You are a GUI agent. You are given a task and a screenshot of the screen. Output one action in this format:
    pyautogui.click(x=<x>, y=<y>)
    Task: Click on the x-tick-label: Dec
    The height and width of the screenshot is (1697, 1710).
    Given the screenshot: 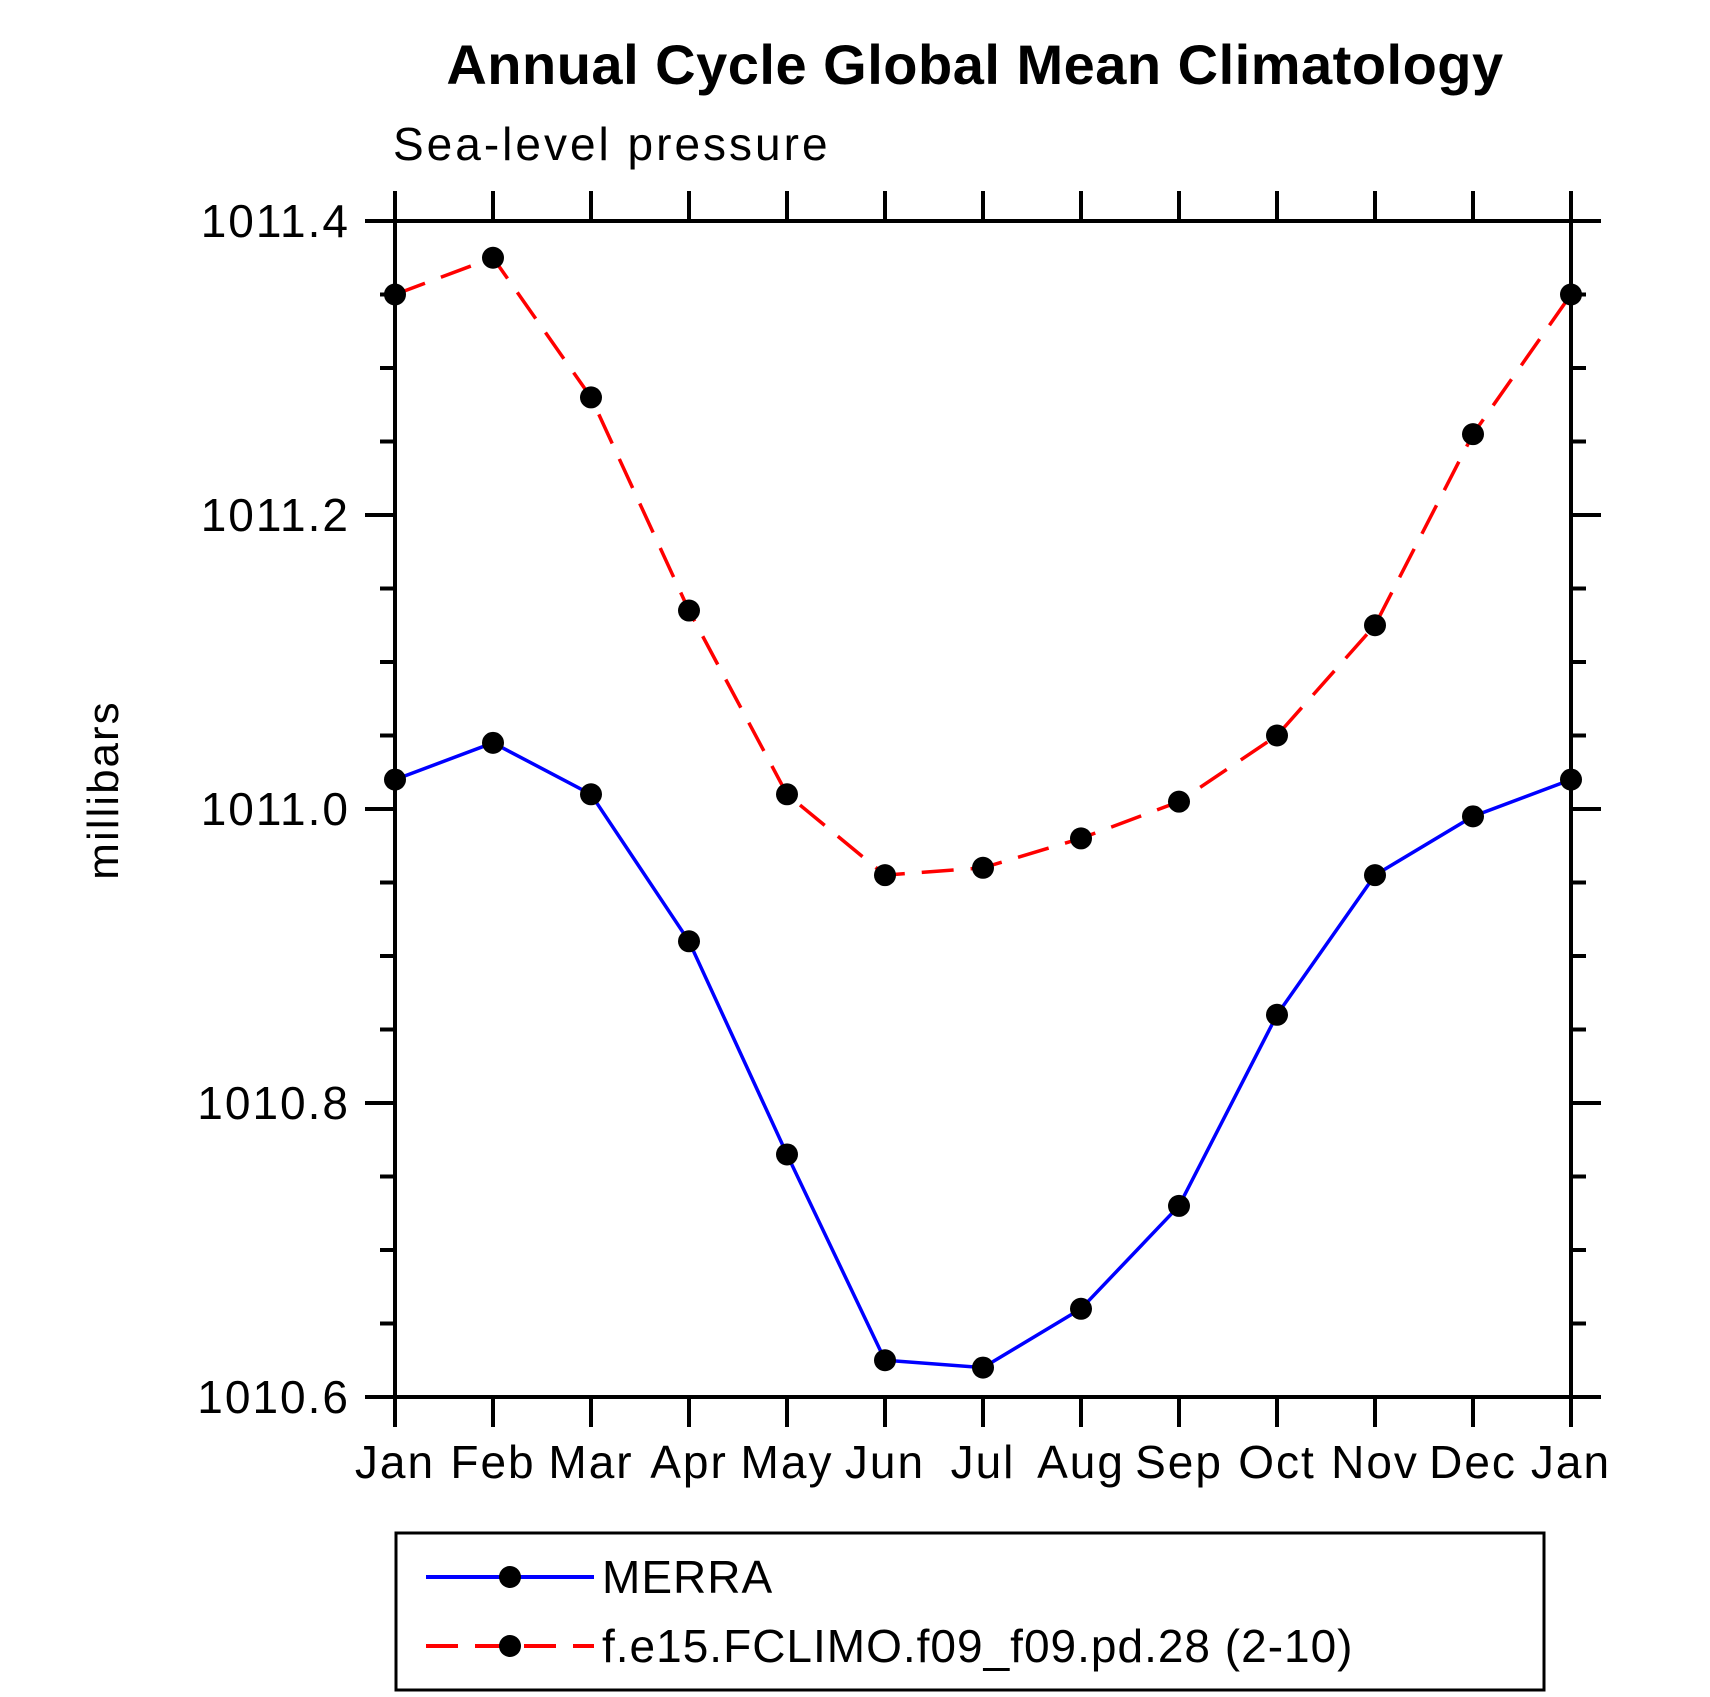 What is the action you would take?
    pyautogui.click(x=1473, y=1462)
    